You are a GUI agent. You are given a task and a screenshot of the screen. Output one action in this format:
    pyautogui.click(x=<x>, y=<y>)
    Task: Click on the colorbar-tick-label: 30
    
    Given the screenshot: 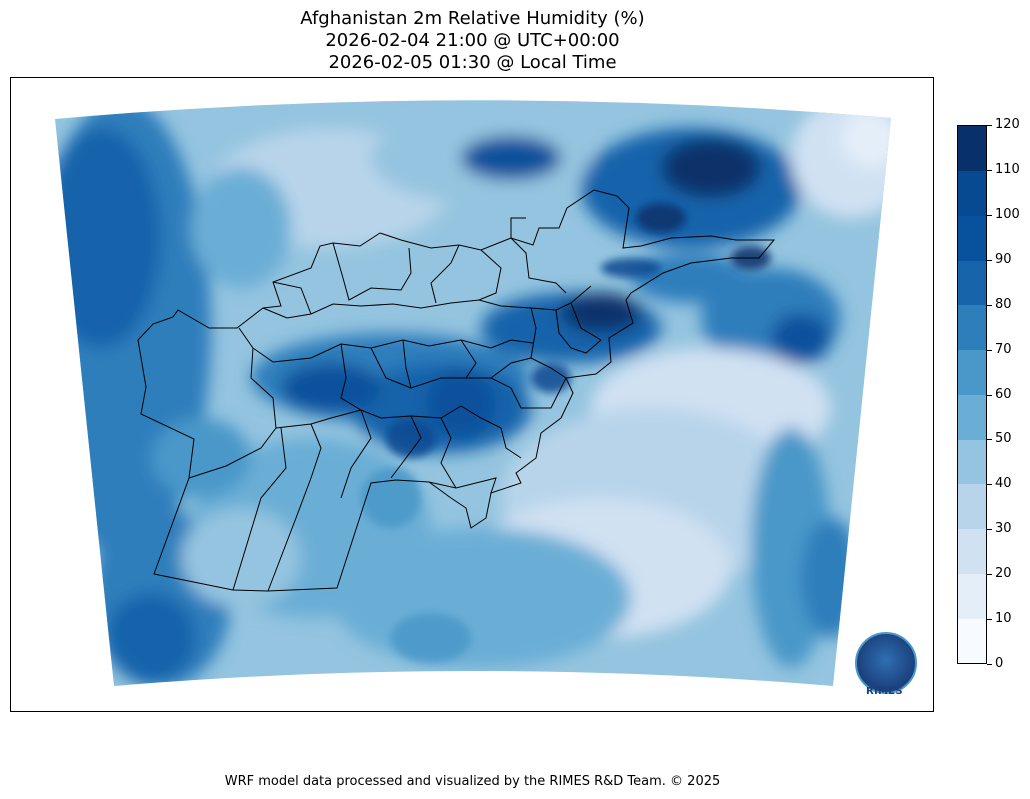 What is the action you would take?
    pyautogui.click(x=1003, y=529)
    